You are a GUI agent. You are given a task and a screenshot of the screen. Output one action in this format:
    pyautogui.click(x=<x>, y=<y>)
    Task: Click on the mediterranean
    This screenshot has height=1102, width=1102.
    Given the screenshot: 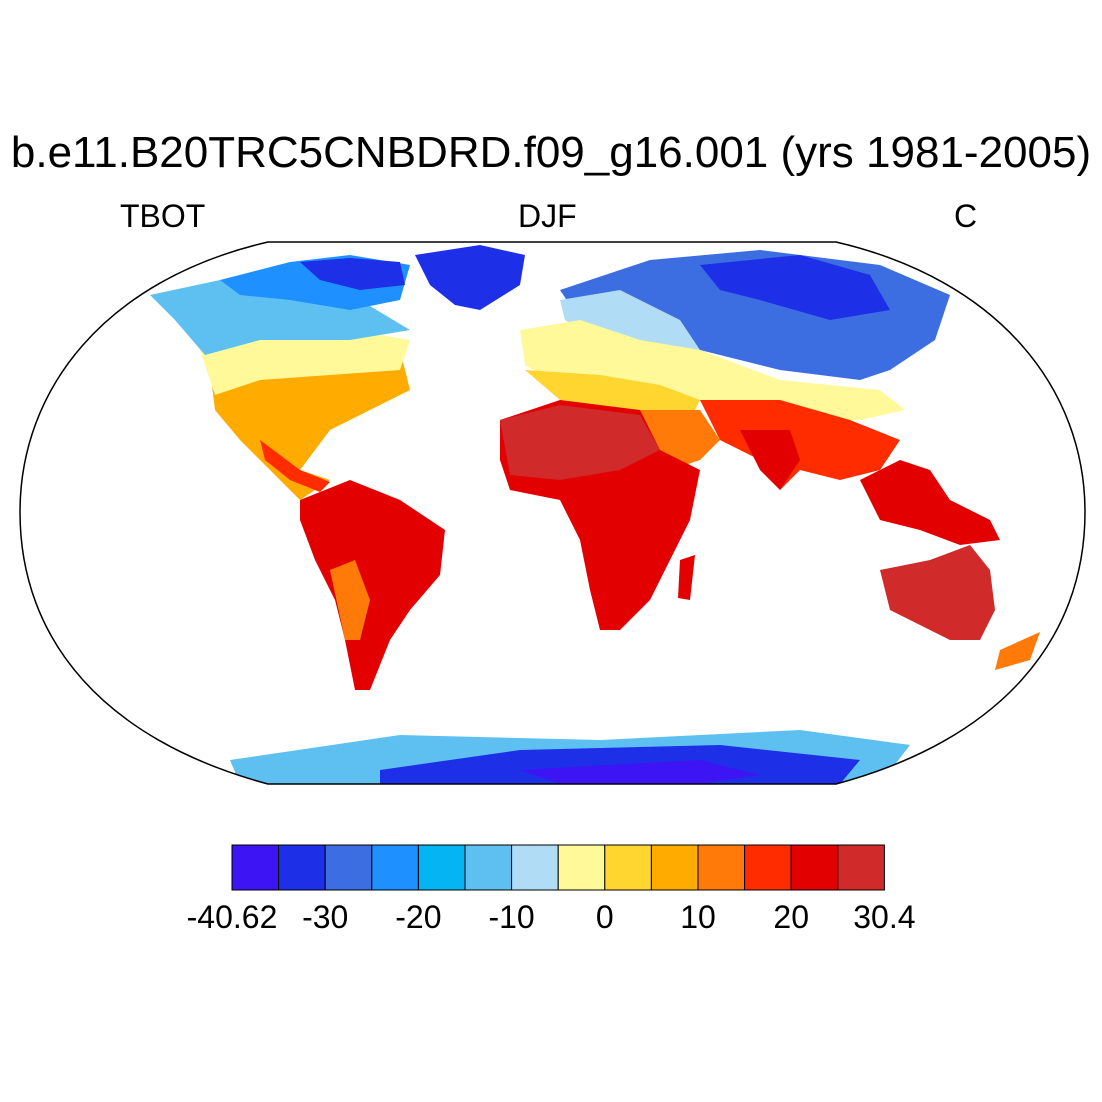 What is the action you would take?
    pyautogui.click(x=612, y=395)
    